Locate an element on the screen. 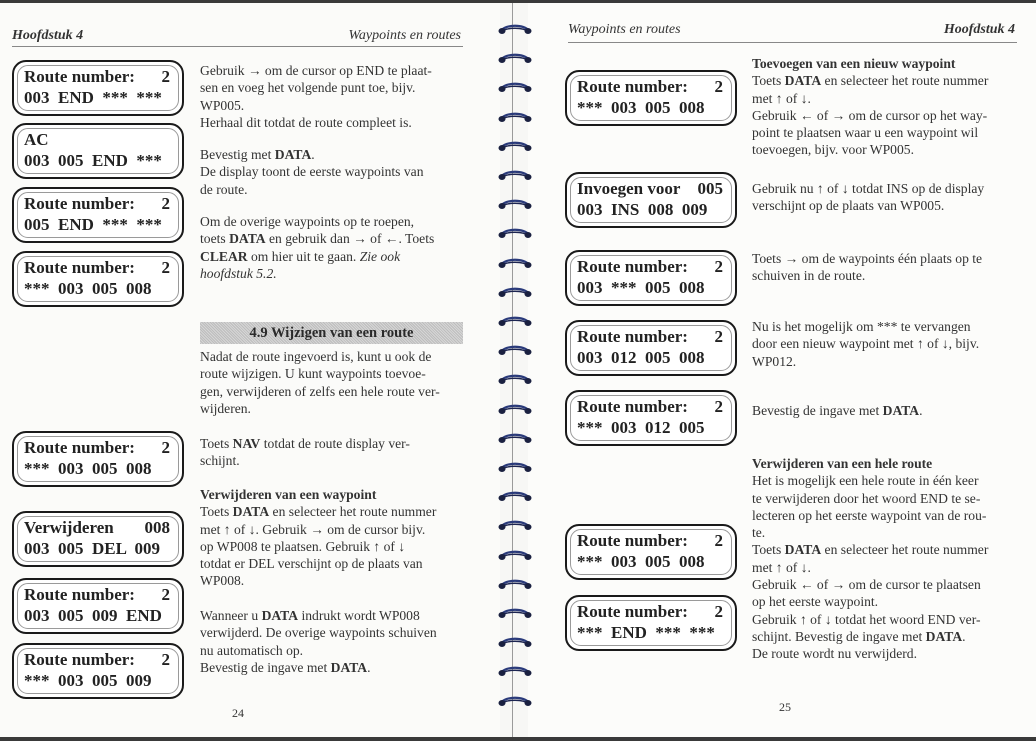 The width and height of the screenshot is (1036, 741). lcd-display: Route number: 2 *** END *** *** is located at coordinates (651, 623).